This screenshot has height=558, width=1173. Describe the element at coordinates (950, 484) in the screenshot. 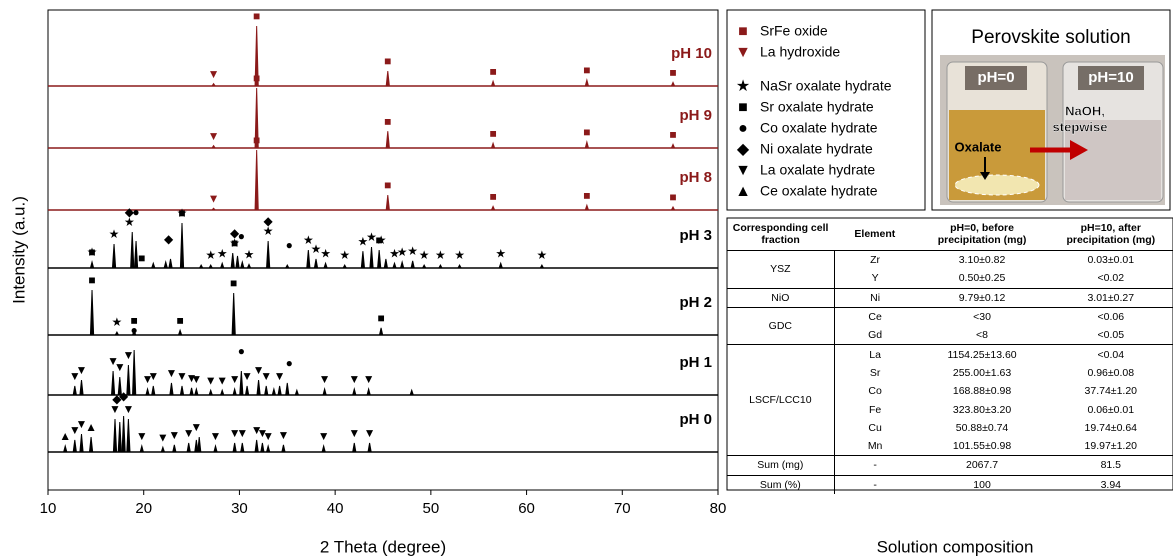

I see `table-row: Sum (%) -100 3.94` at that location.